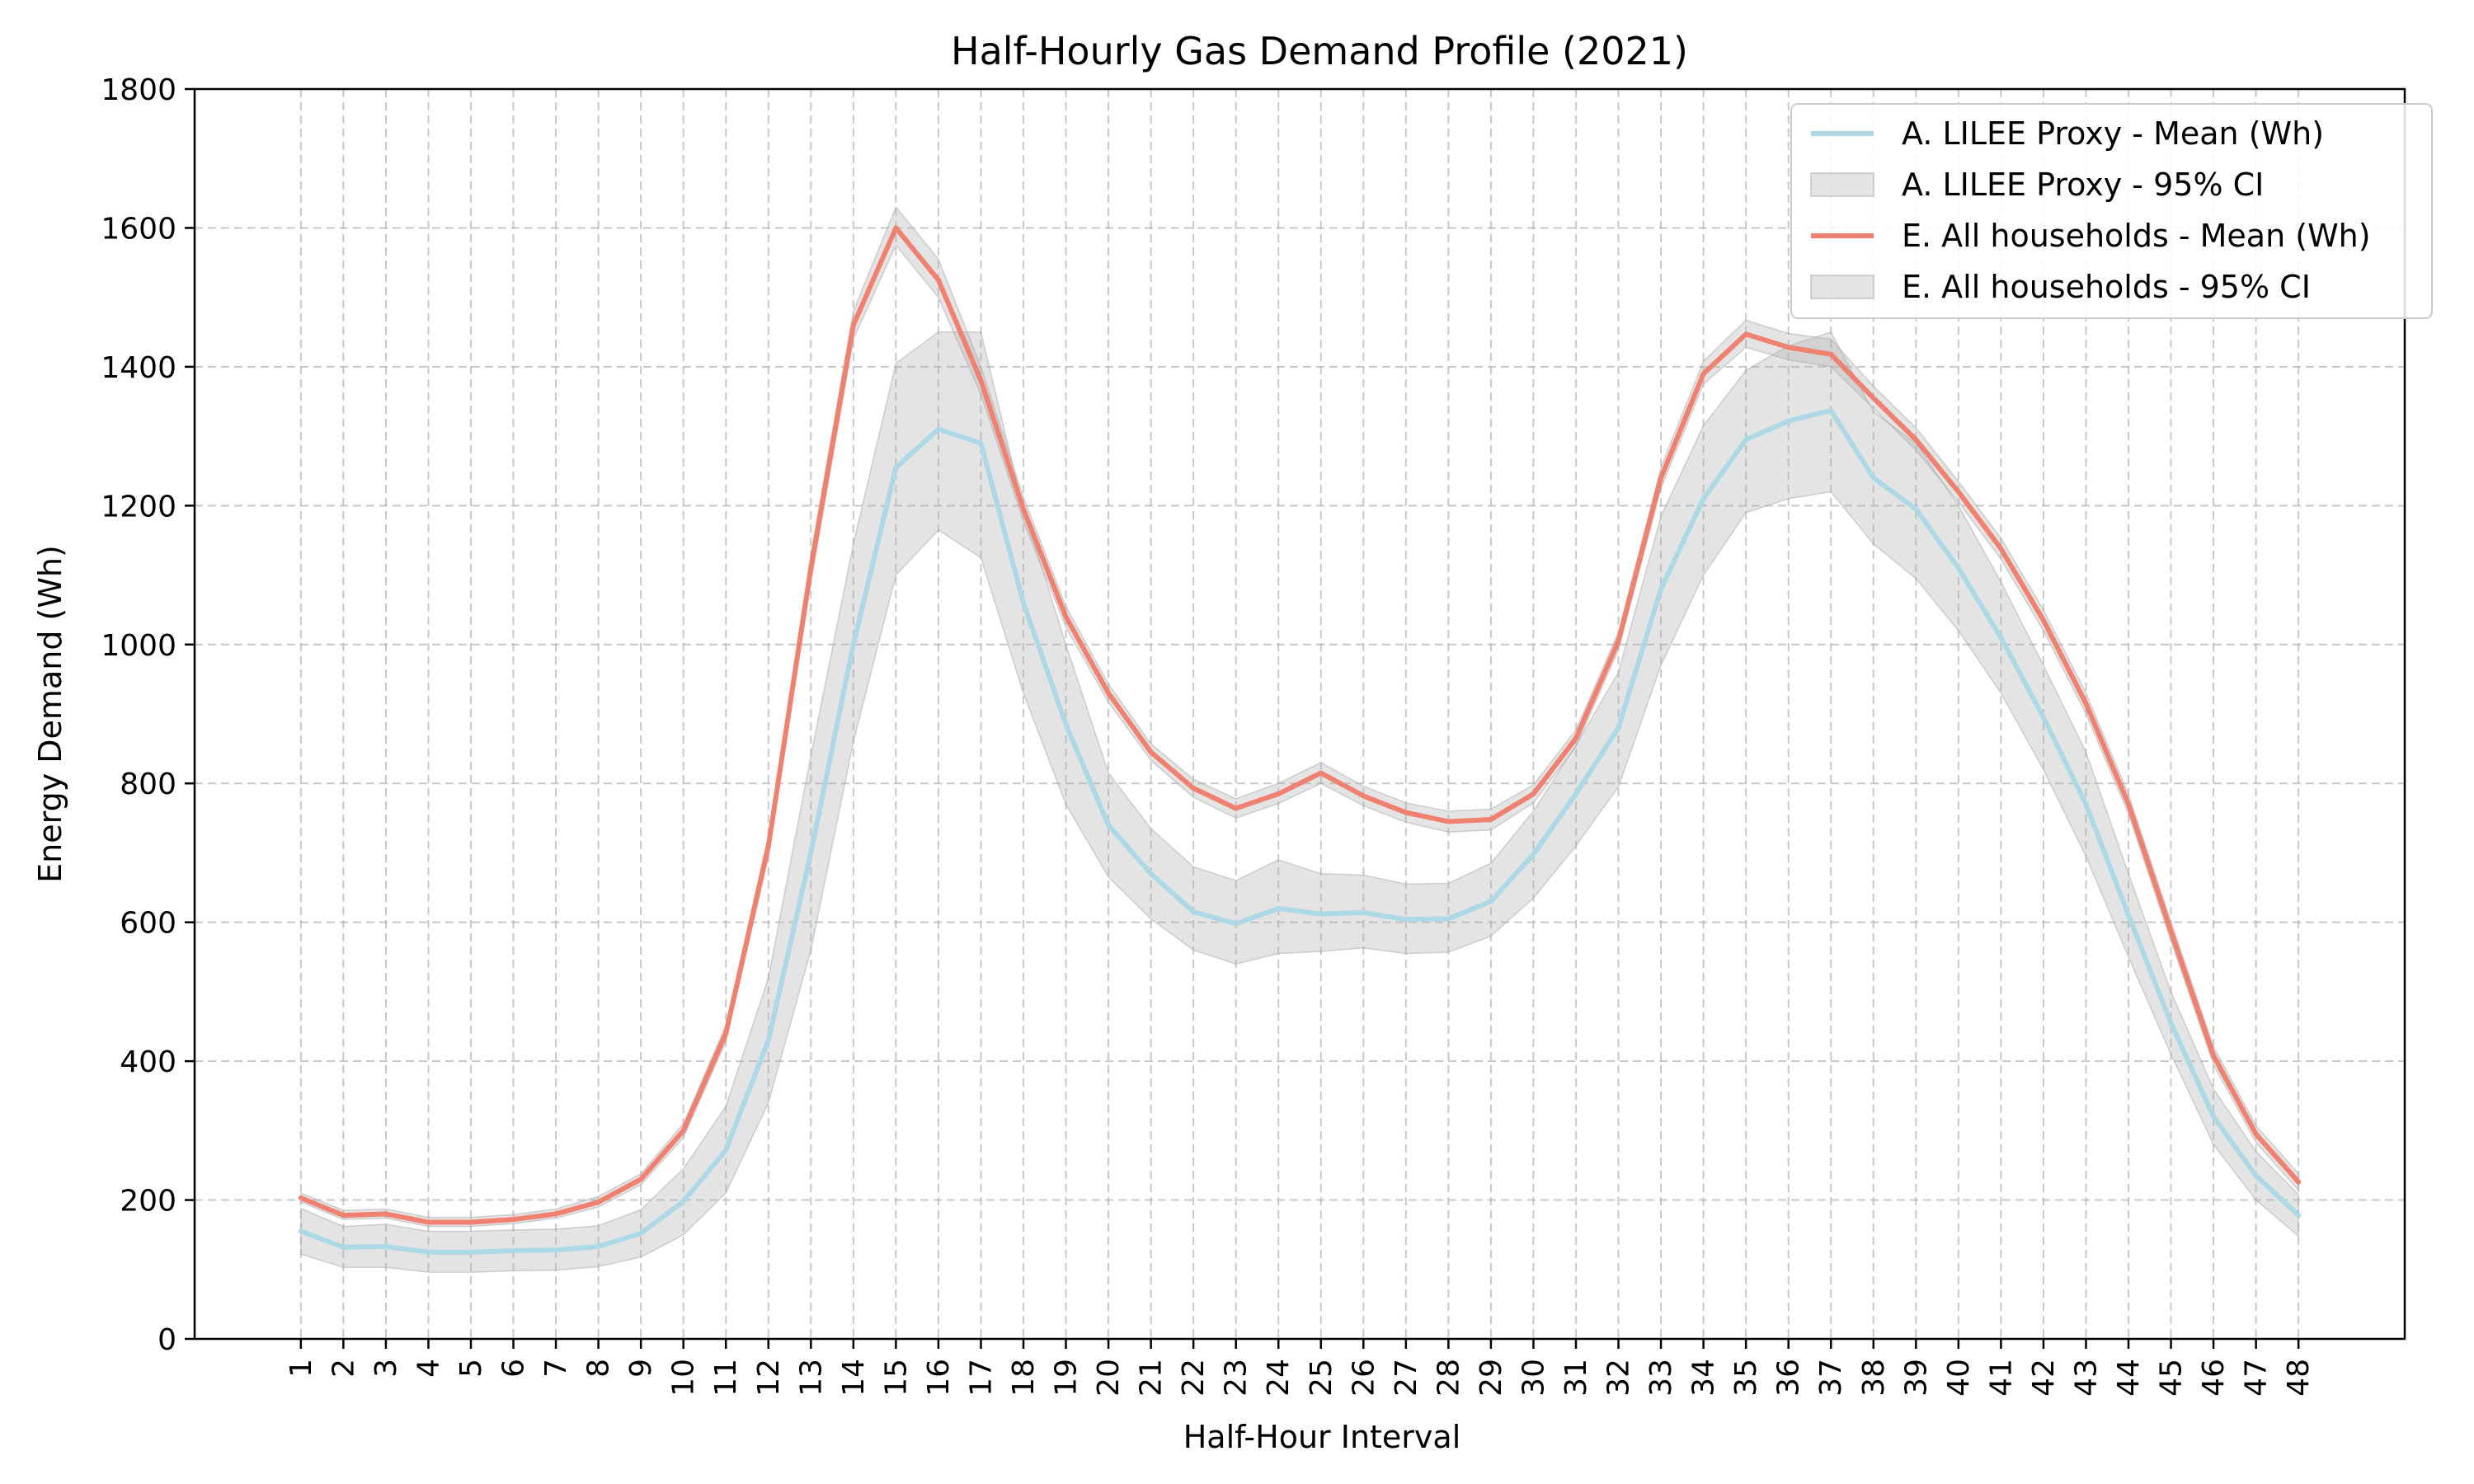 Image resolution: width=2474 pixels, height=1484 pixels. What do you see at coordinates (1194, 1378) in the screenshot?
I see `x-tick-label: 22` at bounding box center [1194, 1378].